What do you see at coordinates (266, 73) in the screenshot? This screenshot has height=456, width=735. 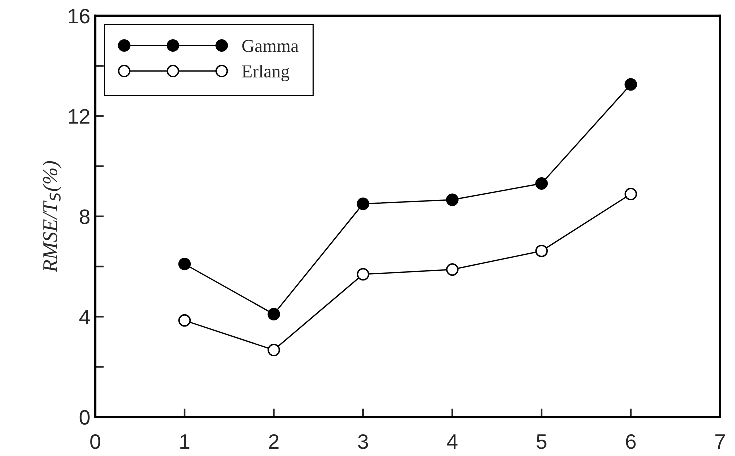 I see `legend-label: Erlang` at bounding box center [266, 73].